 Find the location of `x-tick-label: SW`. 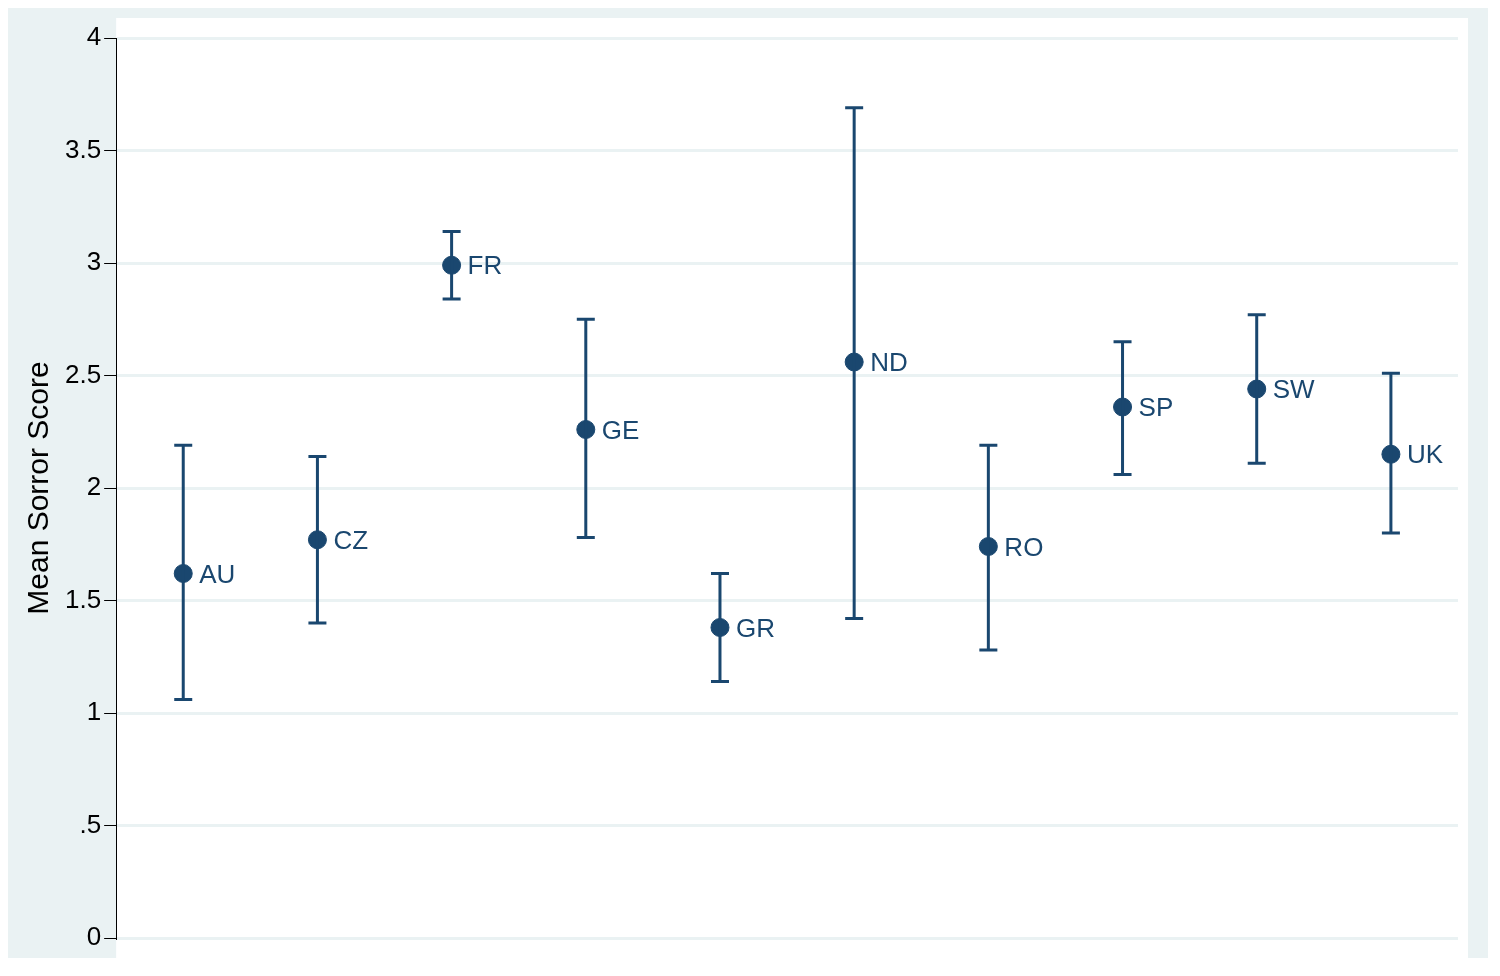

x-tick-label: SW is located at coordinates (1294, 389).